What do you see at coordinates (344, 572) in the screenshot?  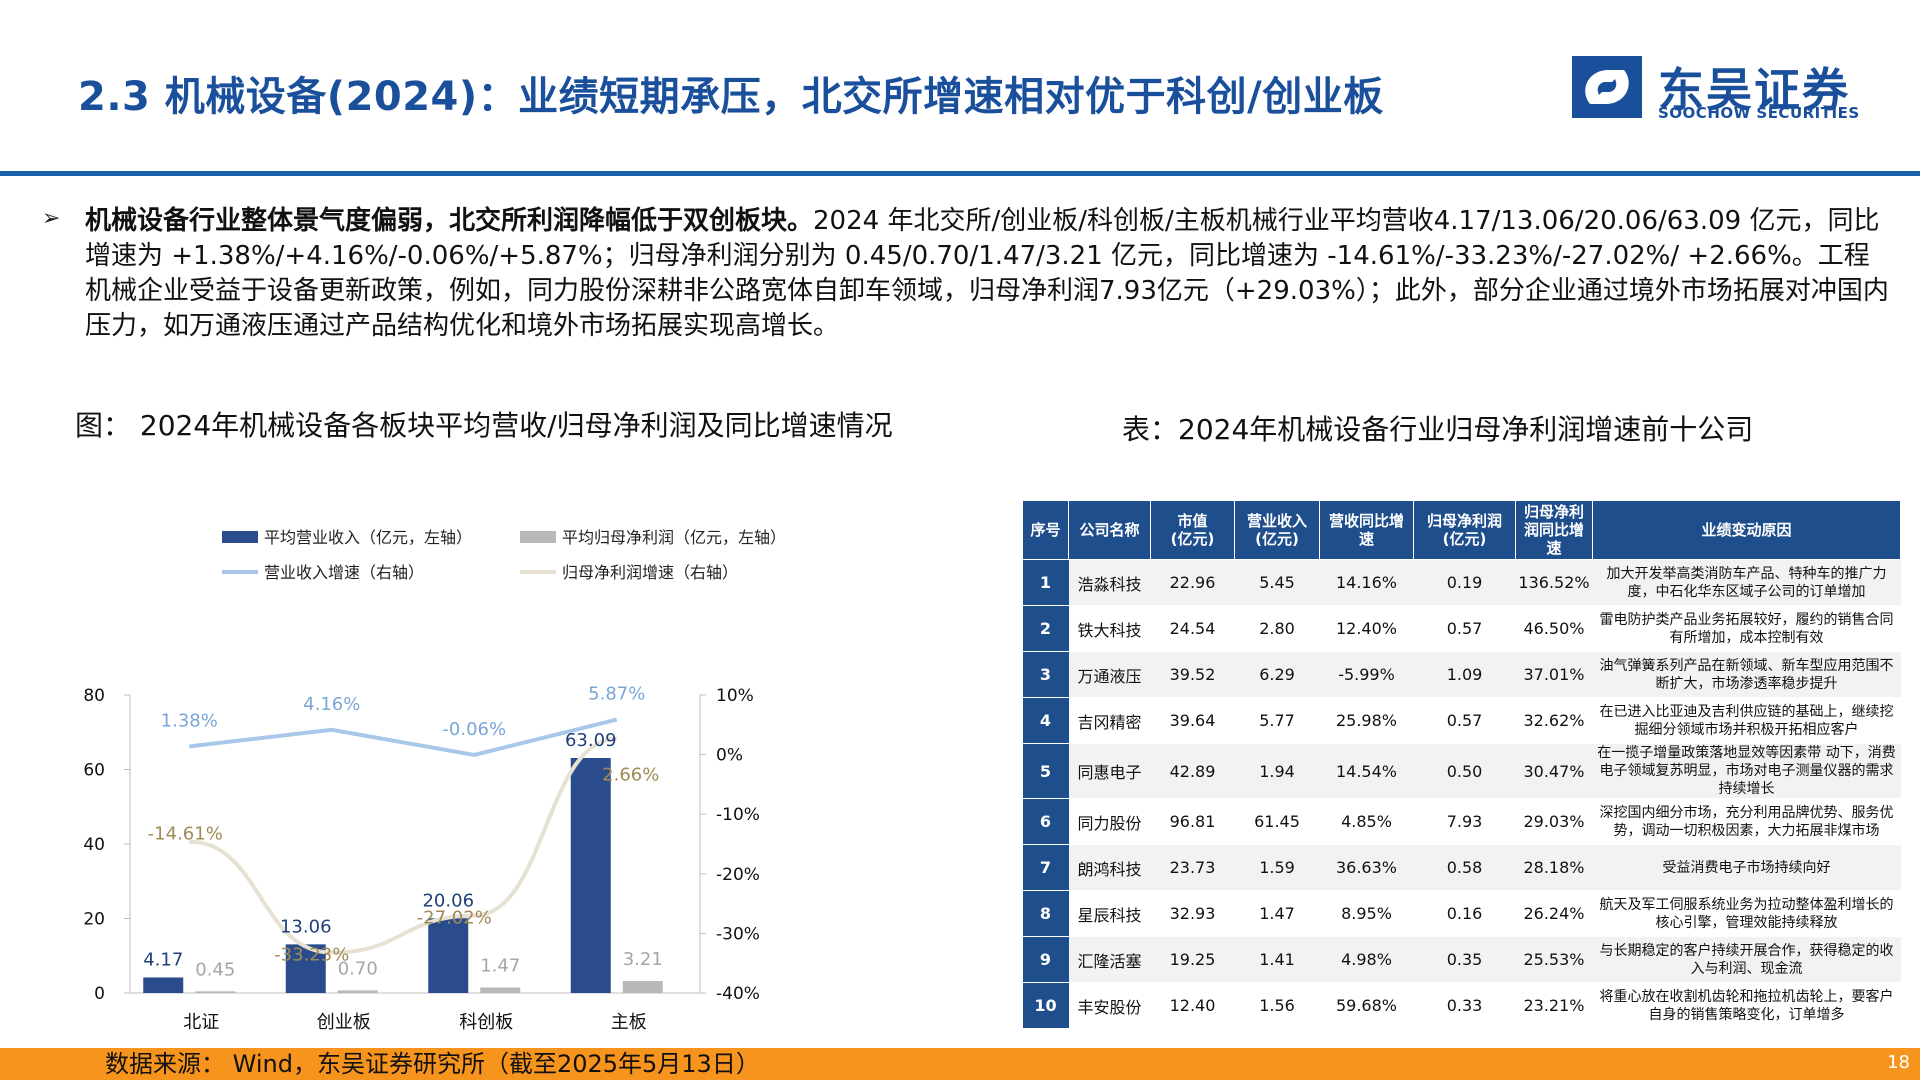 I see `legend-label: 营业收入增速（右轴）` at bounding box center [344, 572].